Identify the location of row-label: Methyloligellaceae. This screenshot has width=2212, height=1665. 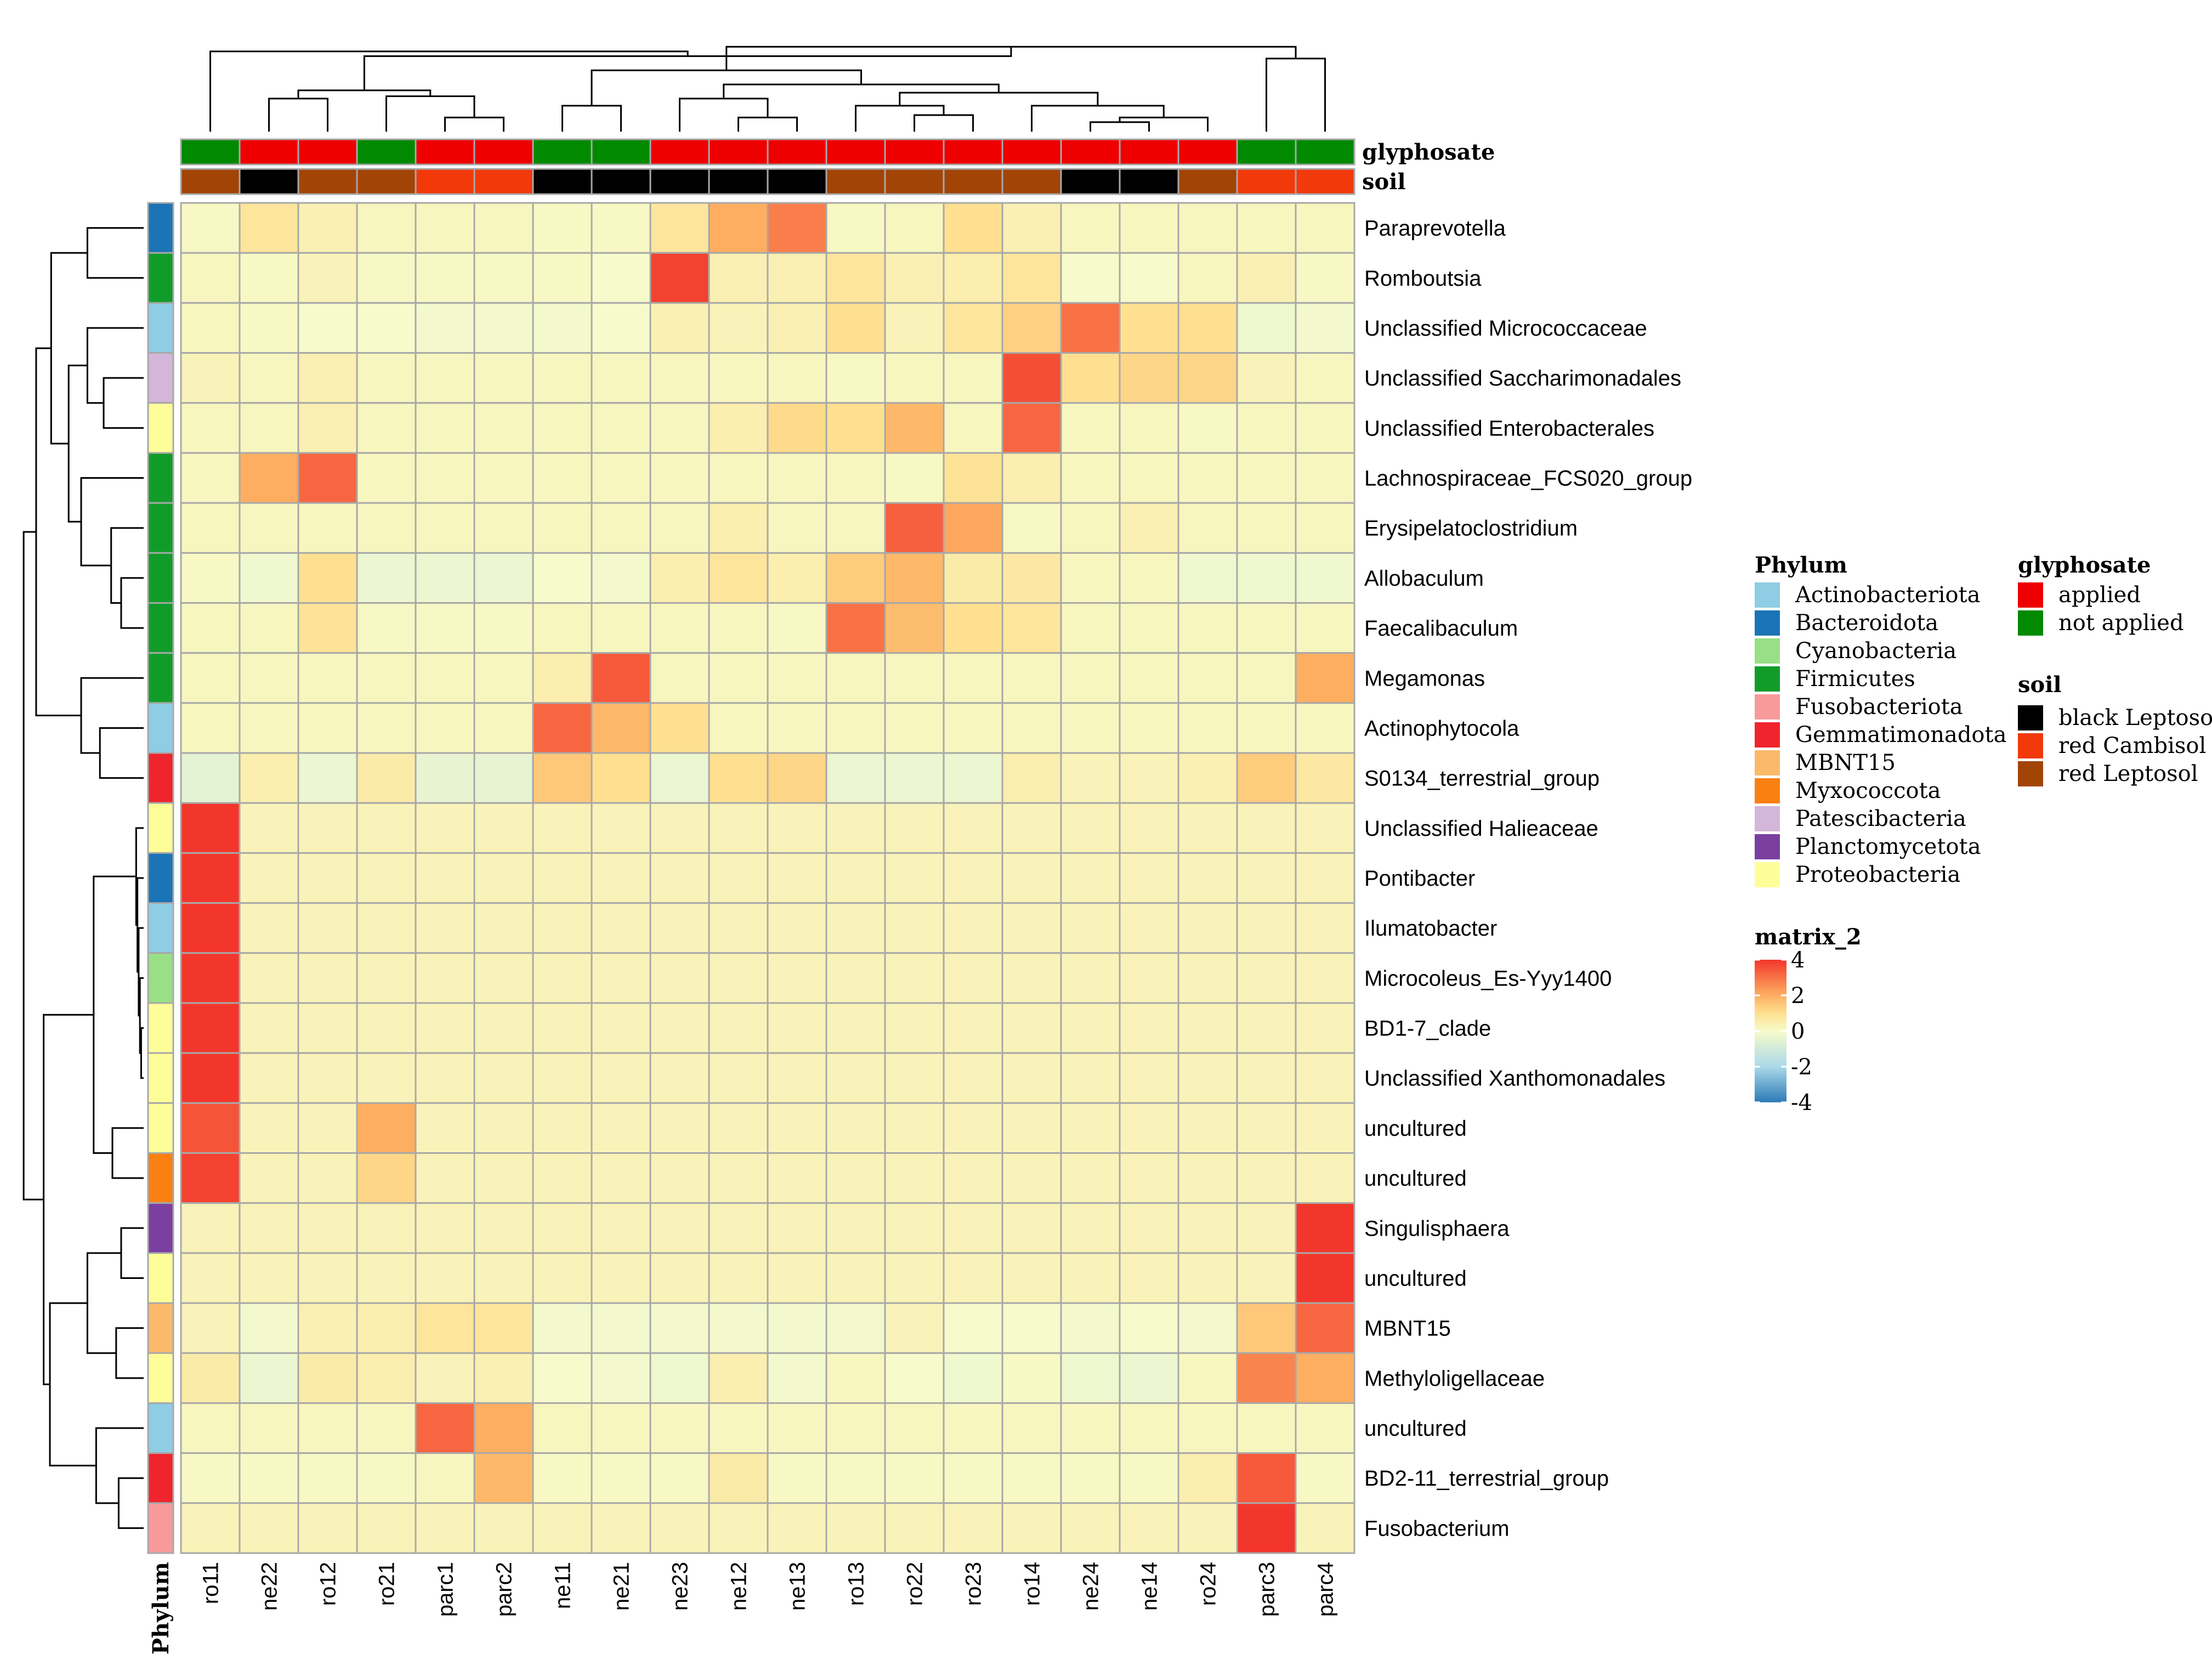
(1454, 1379).